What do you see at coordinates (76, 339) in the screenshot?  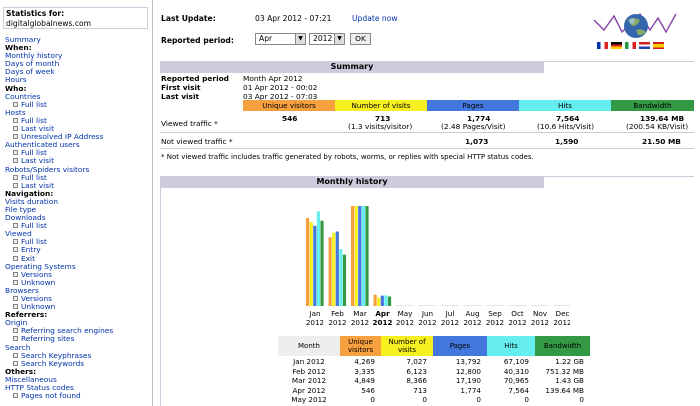 I see `sidebar-item-referring-sites: Referring sites` at bounding box center [76, 339].